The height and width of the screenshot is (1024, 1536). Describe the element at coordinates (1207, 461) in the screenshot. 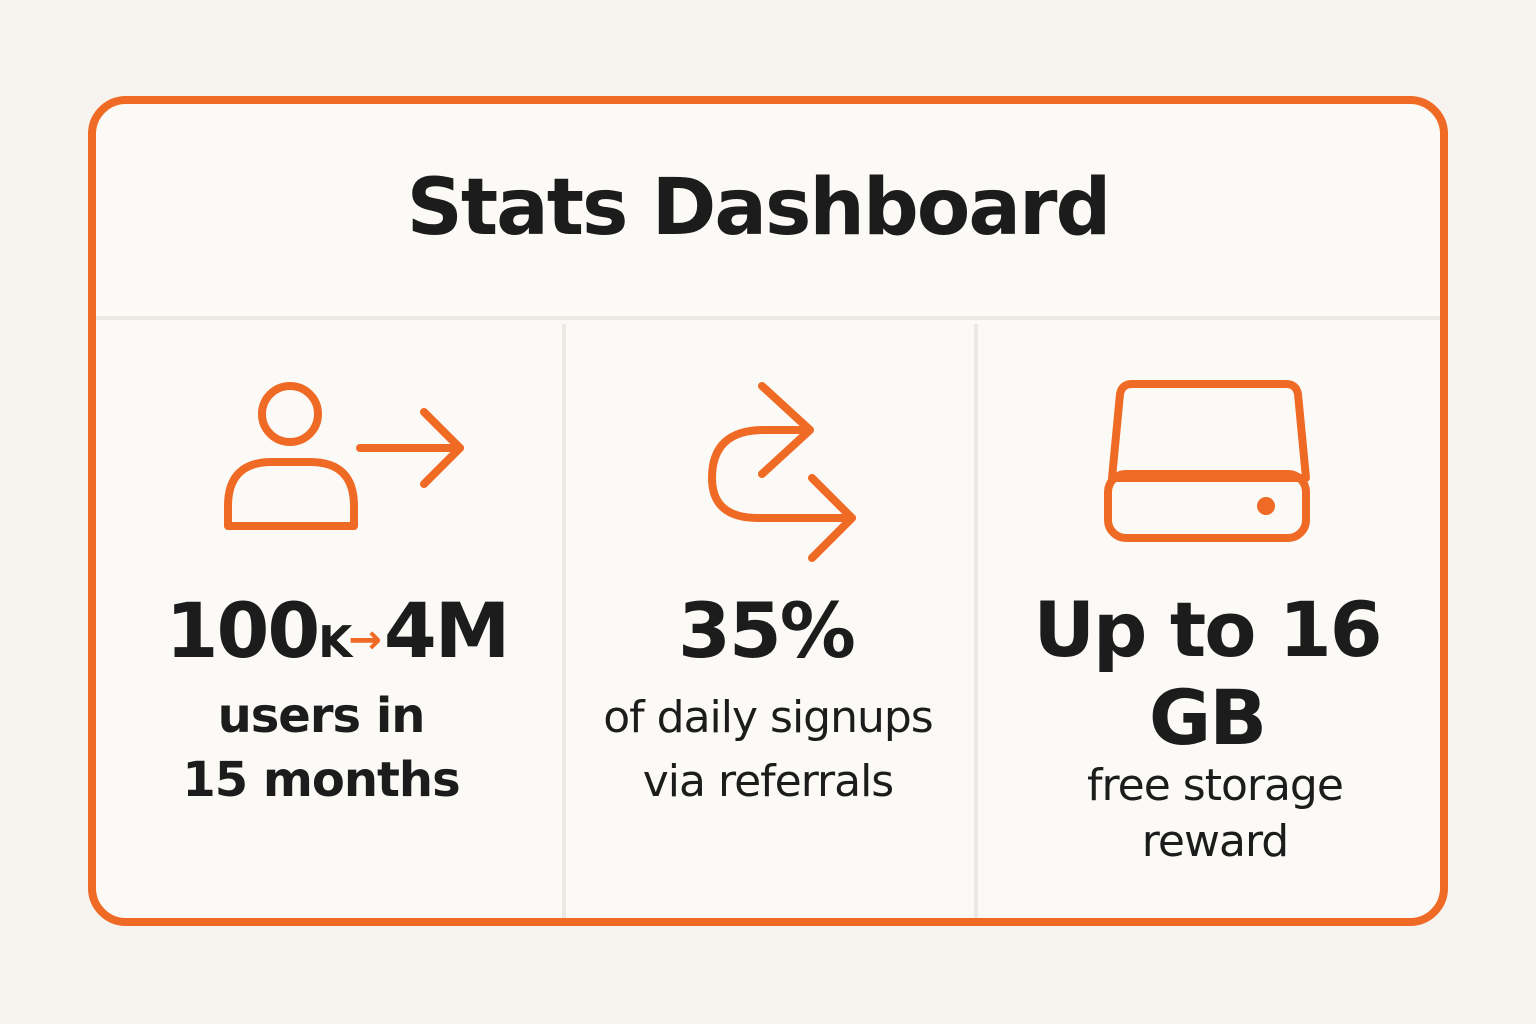

I see `hard-drive-icon` at that location.